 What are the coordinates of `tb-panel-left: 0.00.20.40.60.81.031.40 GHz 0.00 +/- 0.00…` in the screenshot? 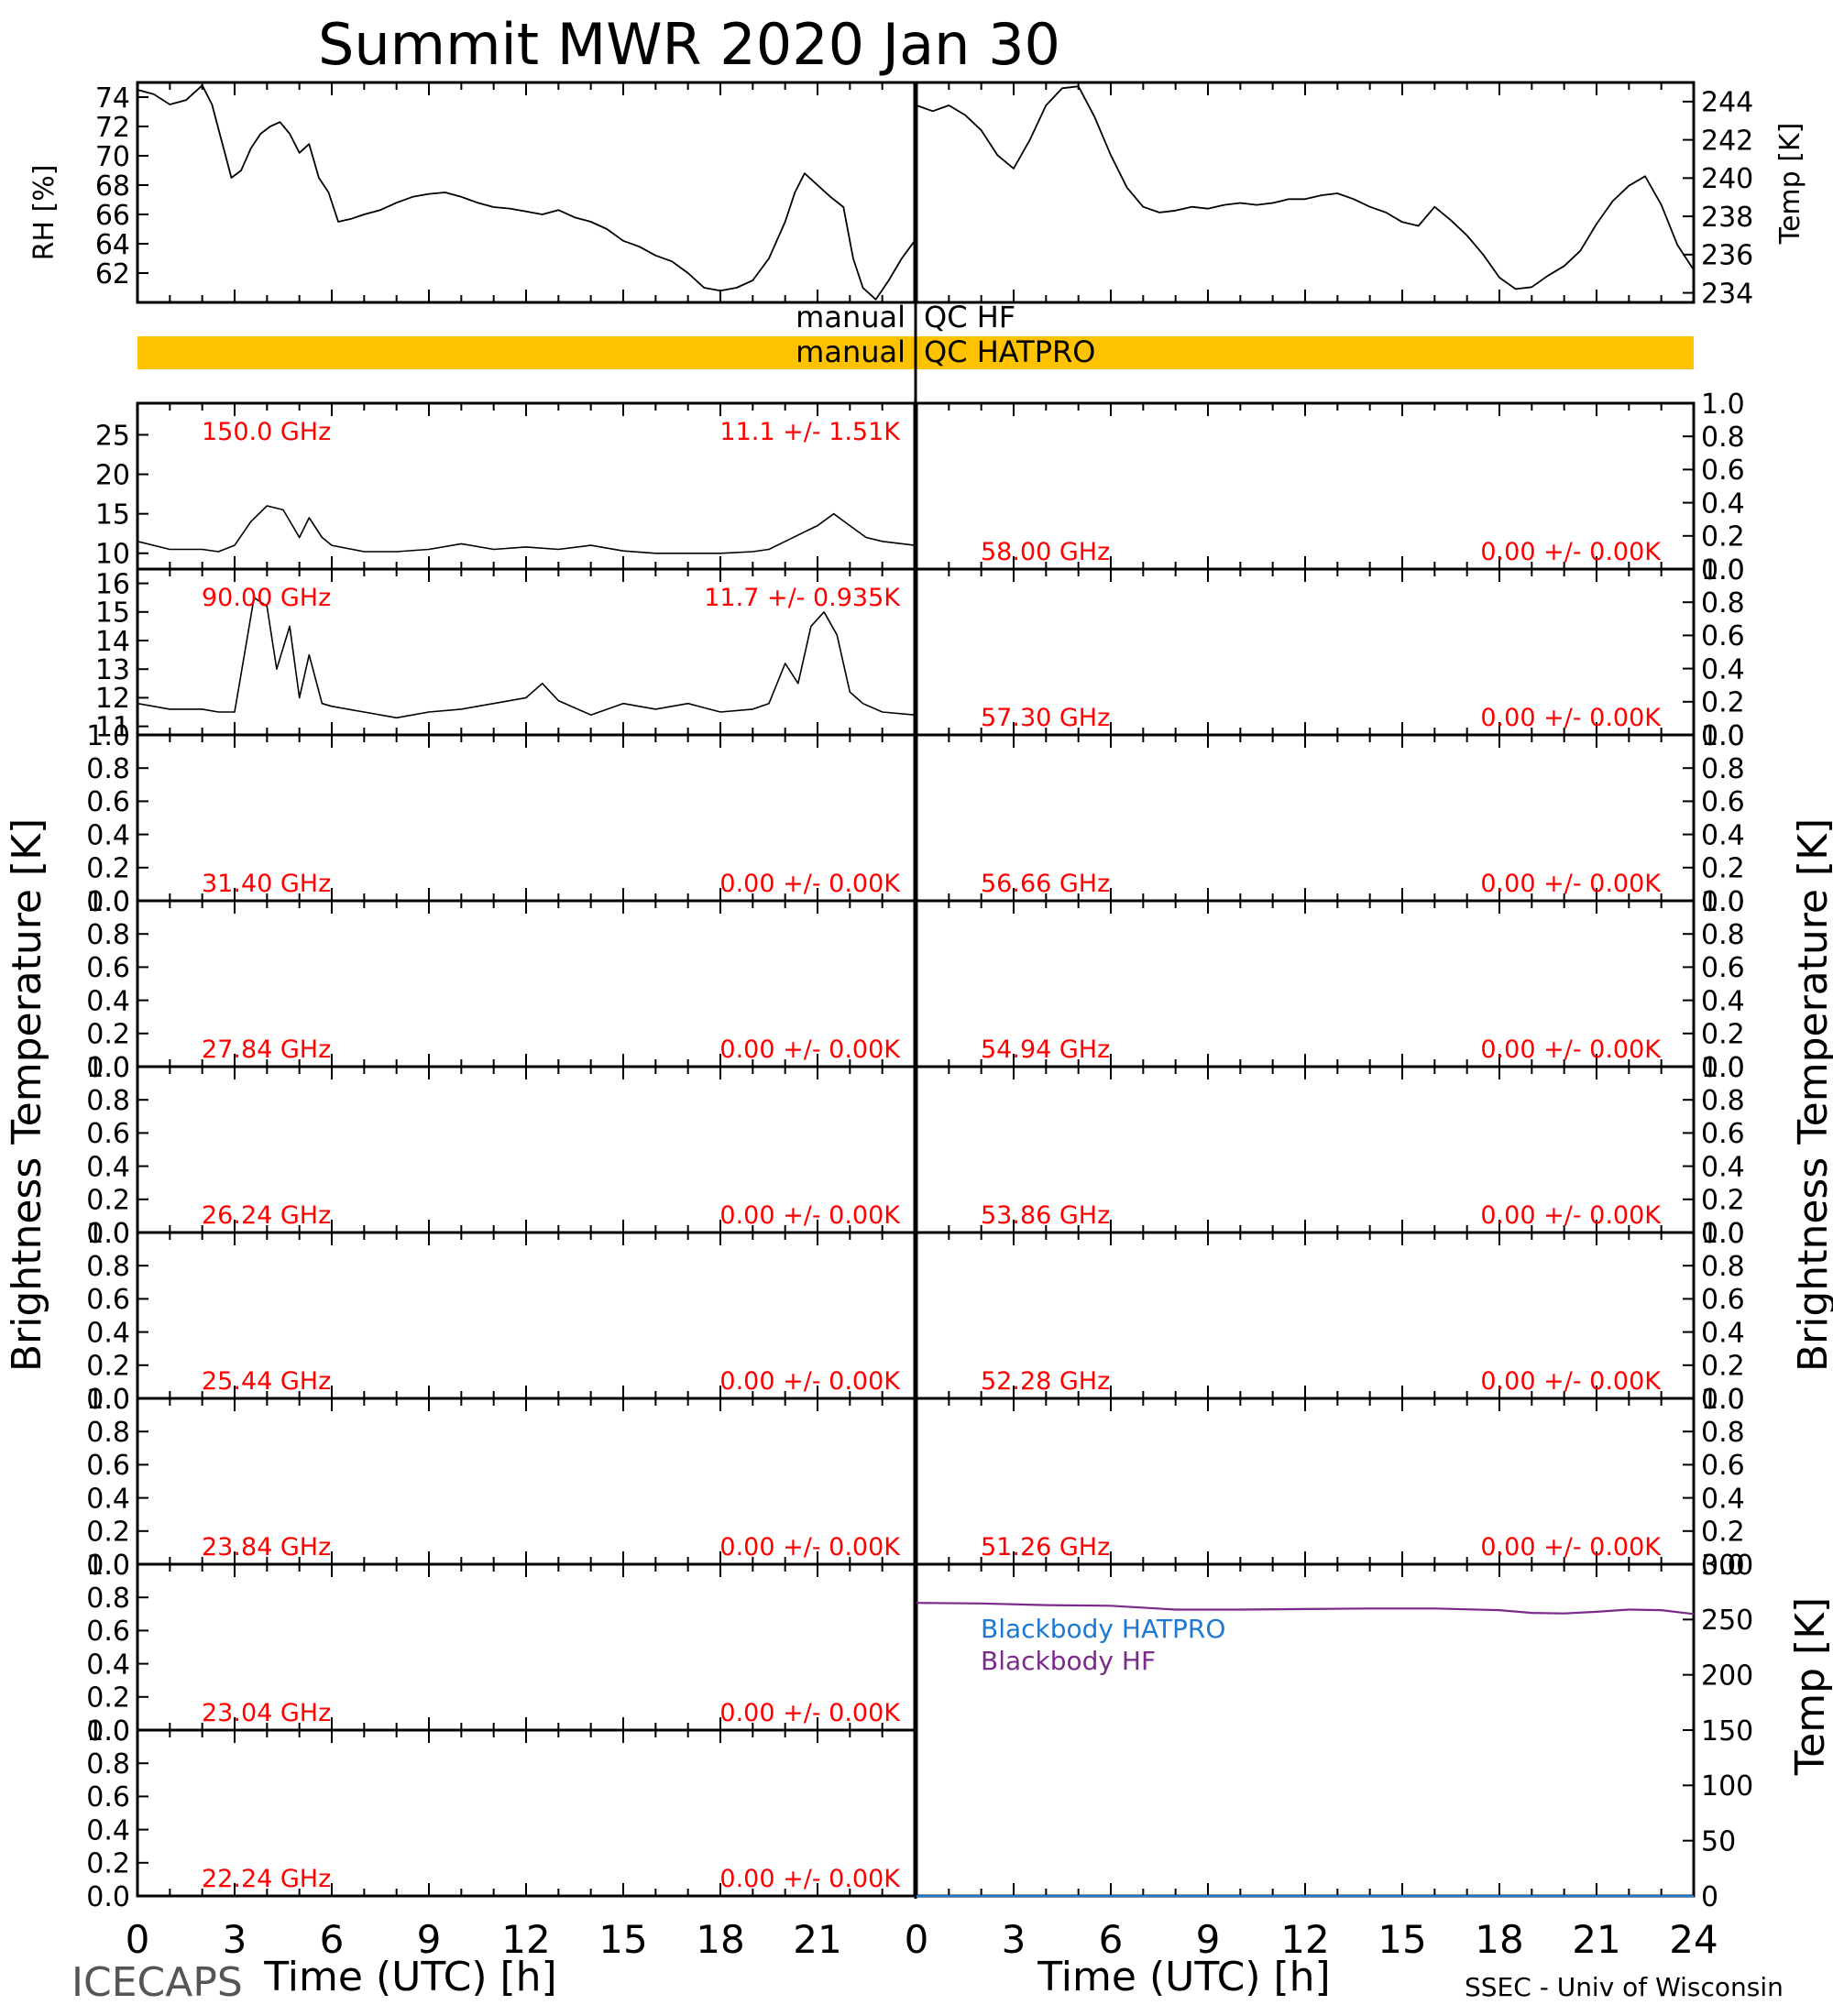 It's located at (501, 819).